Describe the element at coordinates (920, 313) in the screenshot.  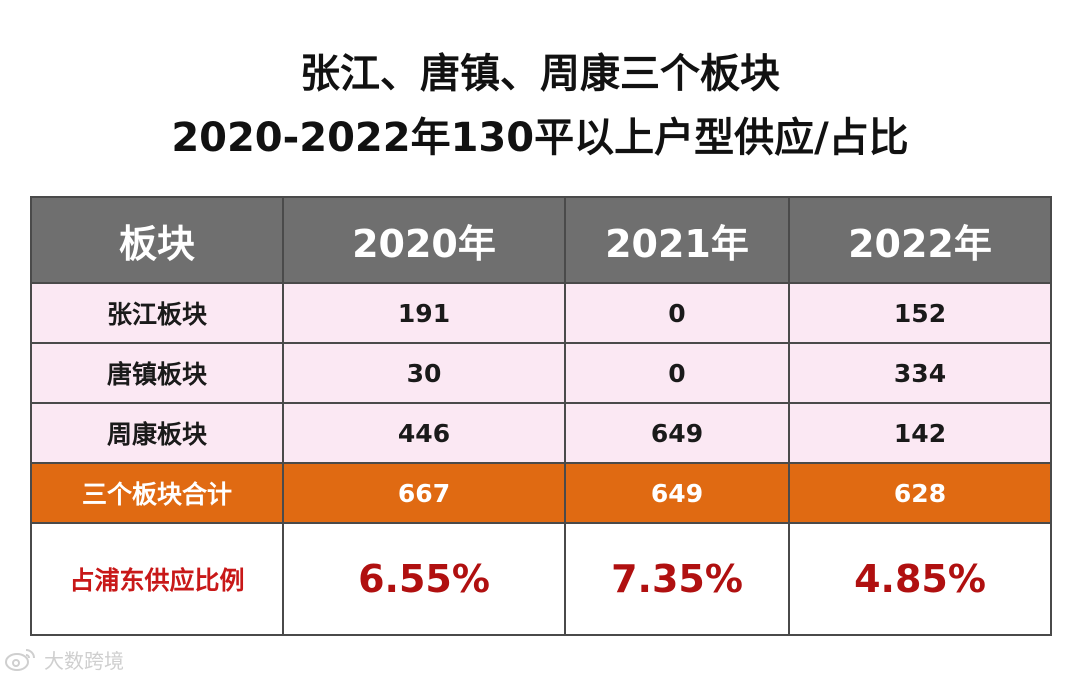
I see `table-cell: 152` at that location.